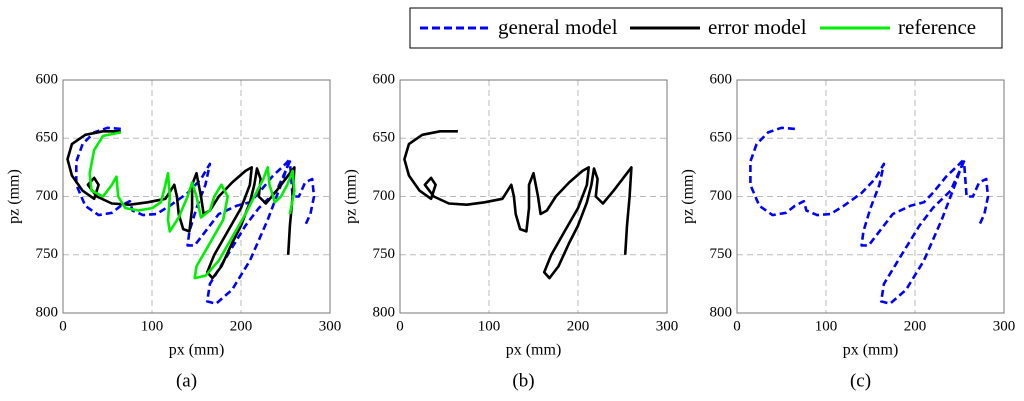 This screenshot has width=1024, height=401. I want to click on legend-label: general model, so click(558, 27).